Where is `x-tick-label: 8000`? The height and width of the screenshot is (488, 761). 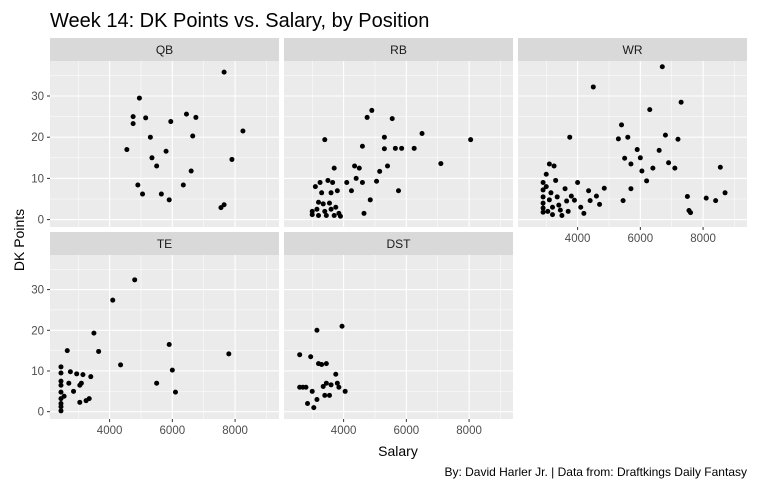
x-tick-label: 8000 is located at coordinates (703, 239).